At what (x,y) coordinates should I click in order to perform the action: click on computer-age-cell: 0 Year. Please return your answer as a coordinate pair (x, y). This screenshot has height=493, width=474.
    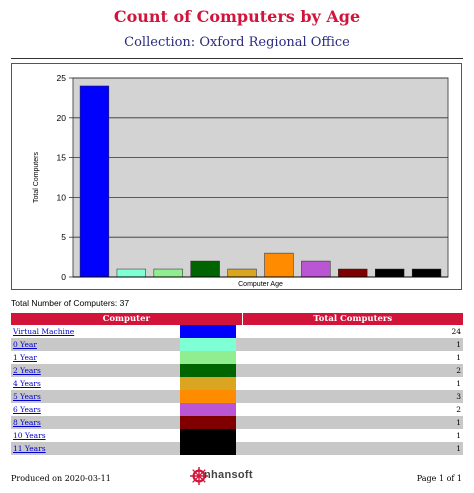
    Looking at the image, I should click on (95, 344).